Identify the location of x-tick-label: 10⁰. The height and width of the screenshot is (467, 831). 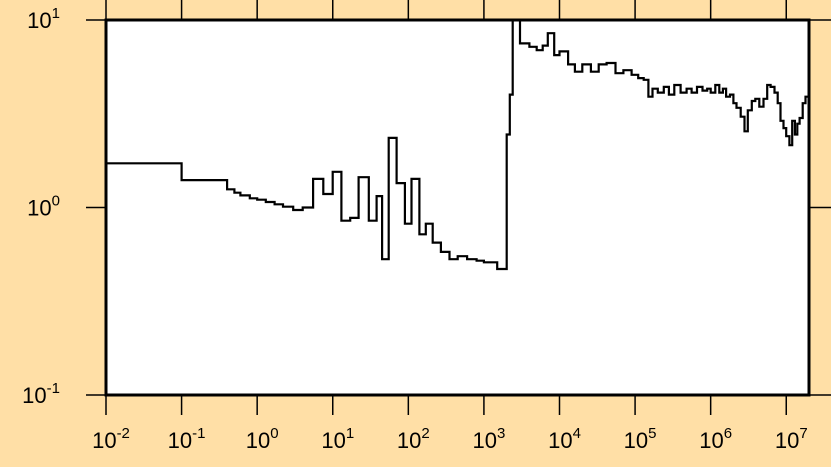
(262, 439).